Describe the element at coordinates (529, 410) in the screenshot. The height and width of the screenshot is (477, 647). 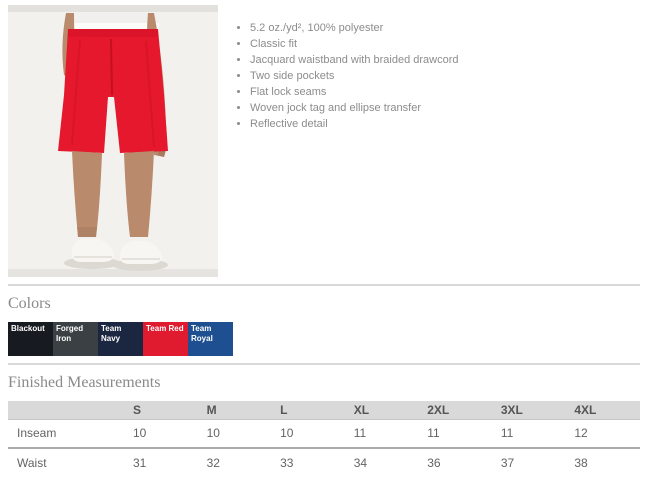
I see `header-cell-3xl: 3XL` at that location.